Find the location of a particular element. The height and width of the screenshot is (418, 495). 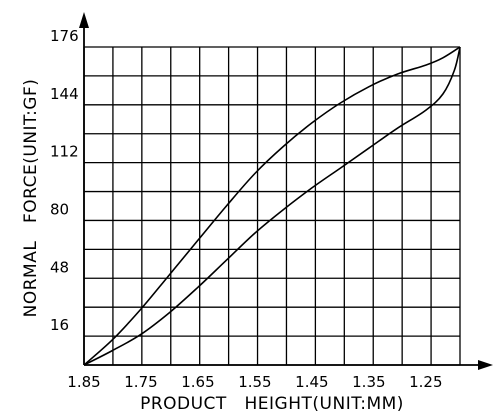

x-tick-label: 1.65 is located at coordinates (197, 382).